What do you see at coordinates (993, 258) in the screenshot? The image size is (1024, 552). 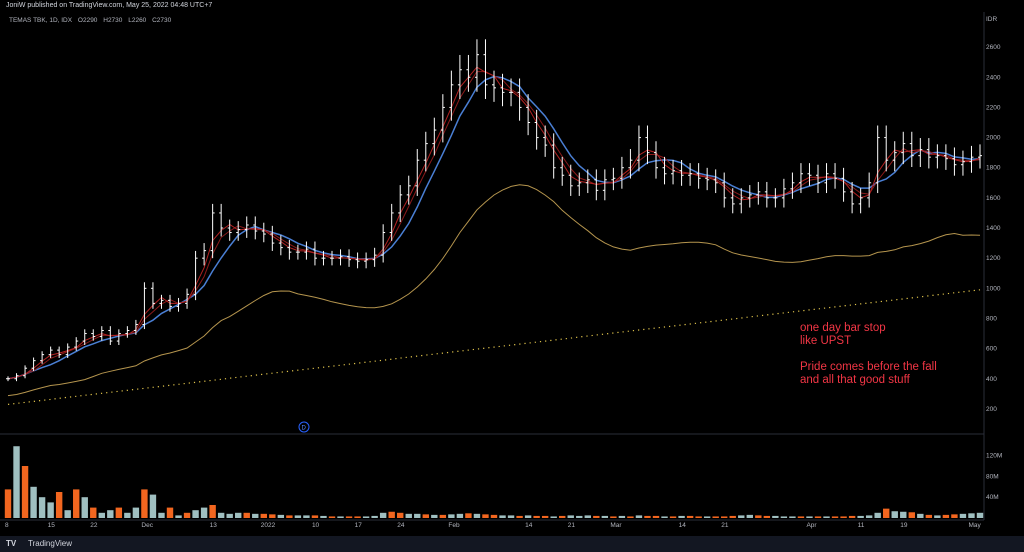 I see `y-tick-label: 1200` at bounding box center [993, 258].